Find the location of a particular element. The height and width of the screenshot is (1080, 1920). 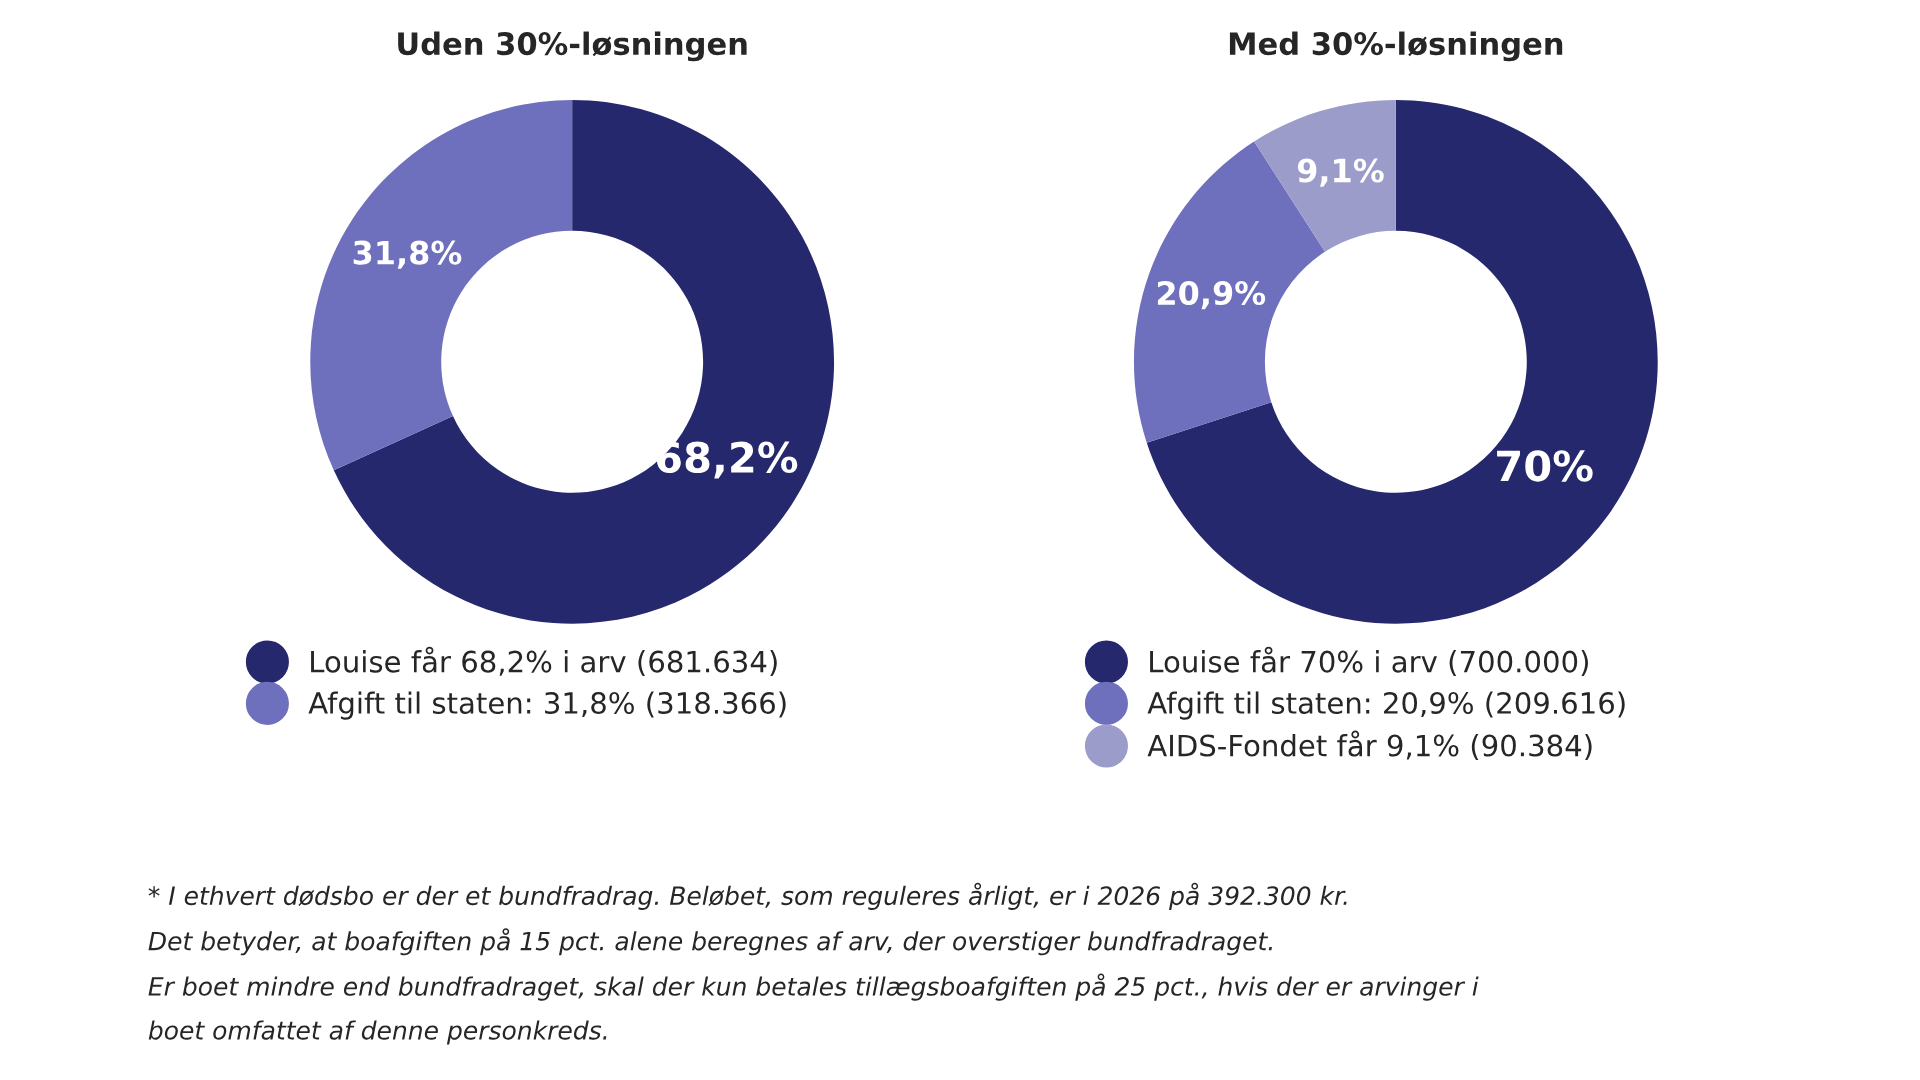

legend-label: AIDS-Fondet får 9,1% (90.384) is located at coordinates (1369, 745).